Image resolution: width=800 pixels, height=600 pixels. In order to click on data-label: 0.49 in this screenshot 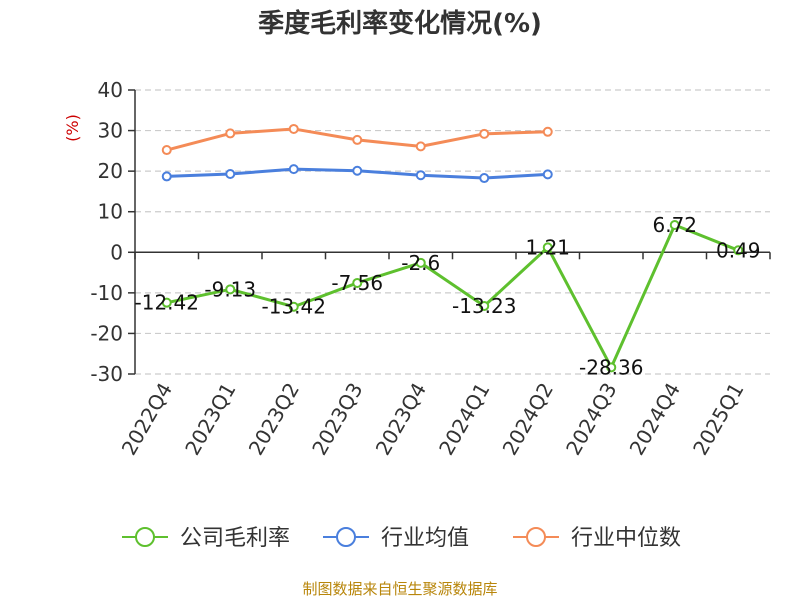, I will do `click(738, 250)`.